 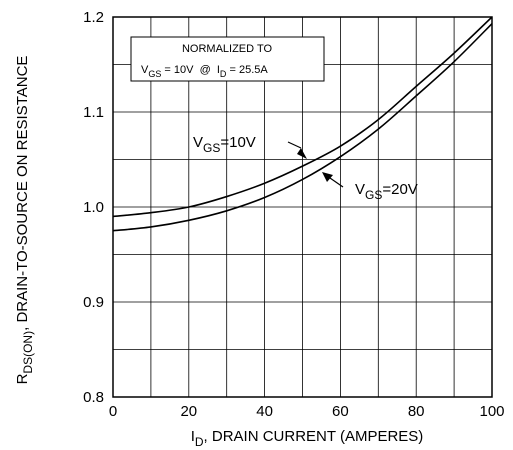 What do you see at coordinates (386, 191) in the screenshot?
I see `svg-text: VGS=20V` at bounding box center [386, 191].